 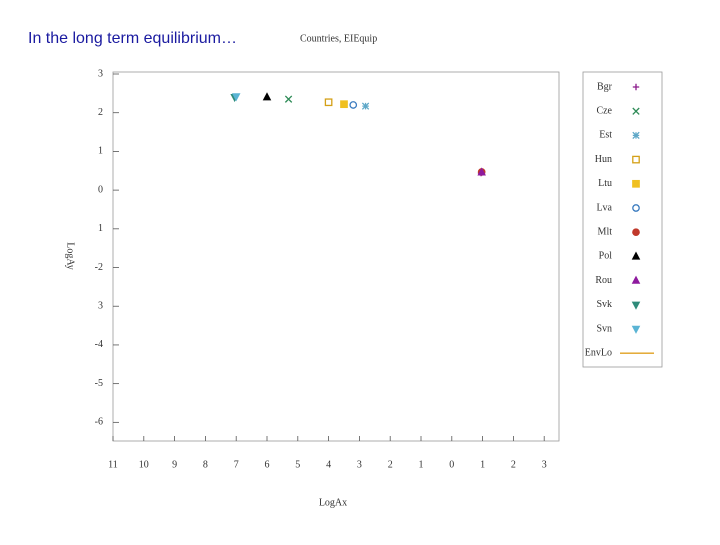 I want to click on legend-label: EnvLo, so click(x=598, y=352).